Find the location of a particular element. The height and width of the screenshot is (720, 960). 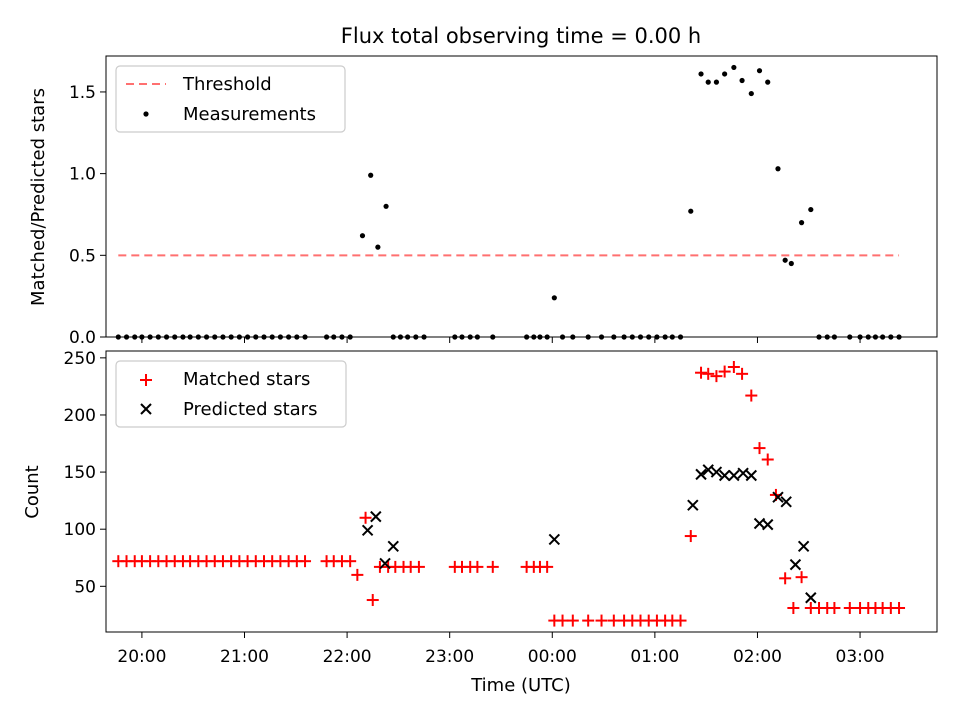

count-y-tick-label: 100 is located at coordinates (80, 530).